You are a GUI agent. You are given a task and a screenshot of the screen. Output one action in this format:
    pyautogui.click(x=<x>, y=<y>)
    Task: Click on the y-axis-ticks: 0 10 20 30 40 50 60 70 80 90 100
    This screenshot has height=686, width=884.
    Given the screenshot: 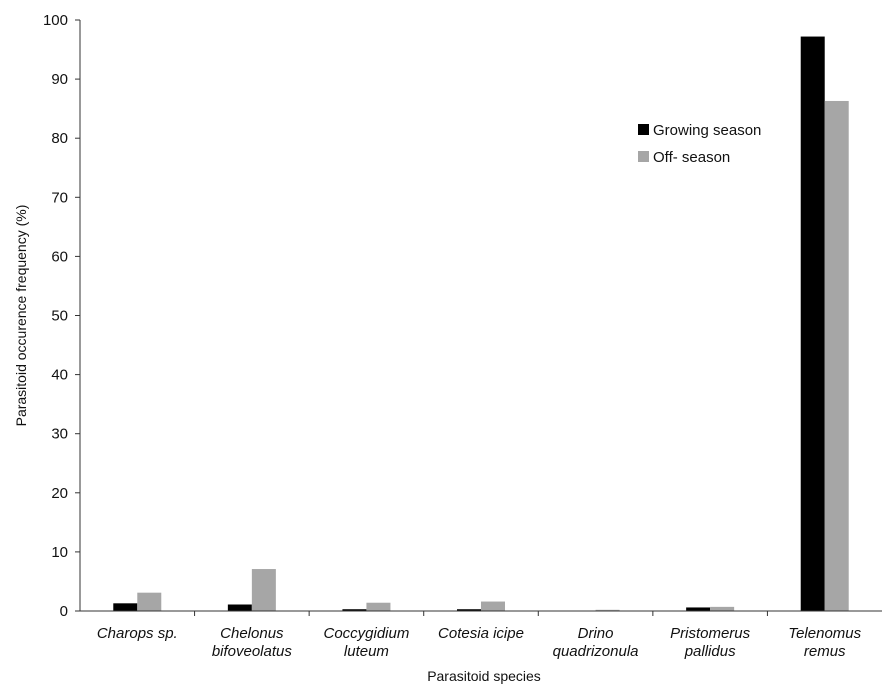 What is the action you would take?
    pyautogui.click(x=61, y=316)
    